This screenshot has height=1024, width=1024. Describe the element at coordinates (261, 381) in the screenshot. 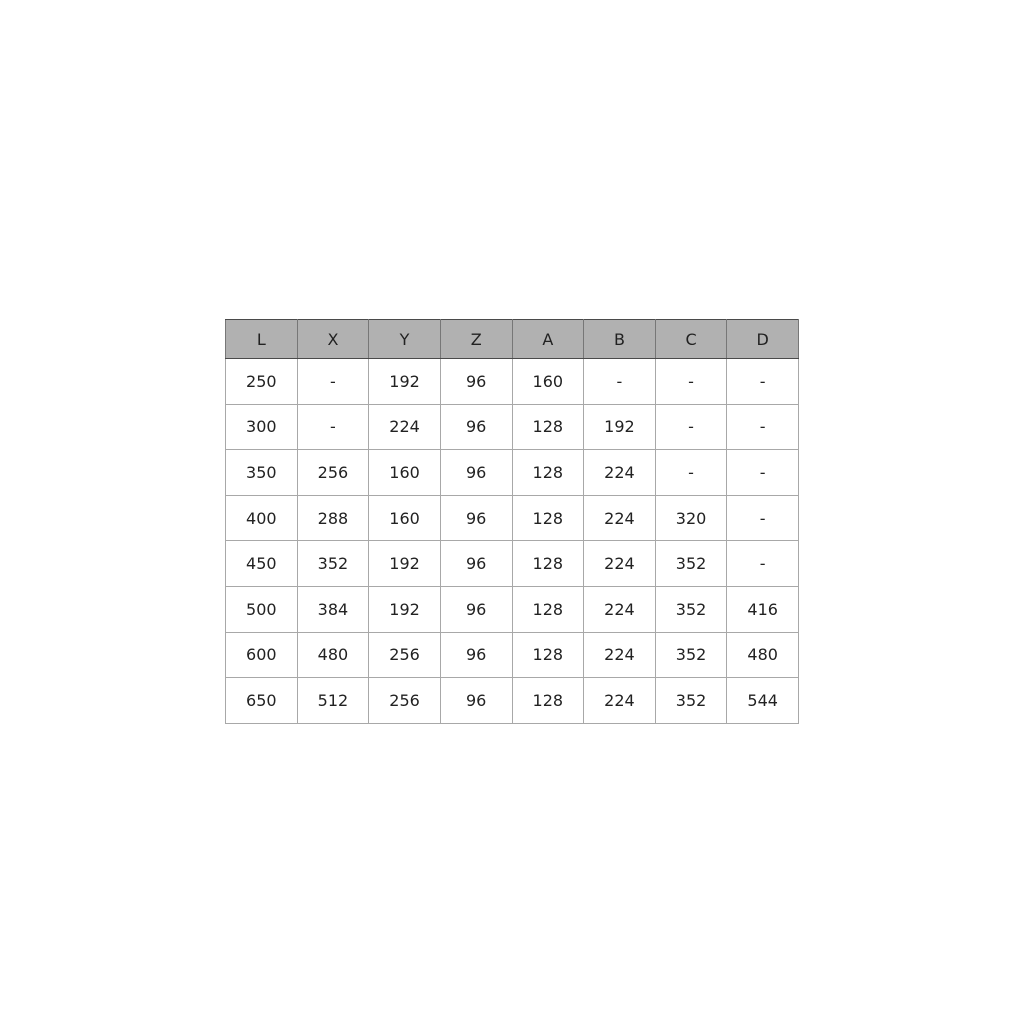

I see `table-cell: 250` at that location.